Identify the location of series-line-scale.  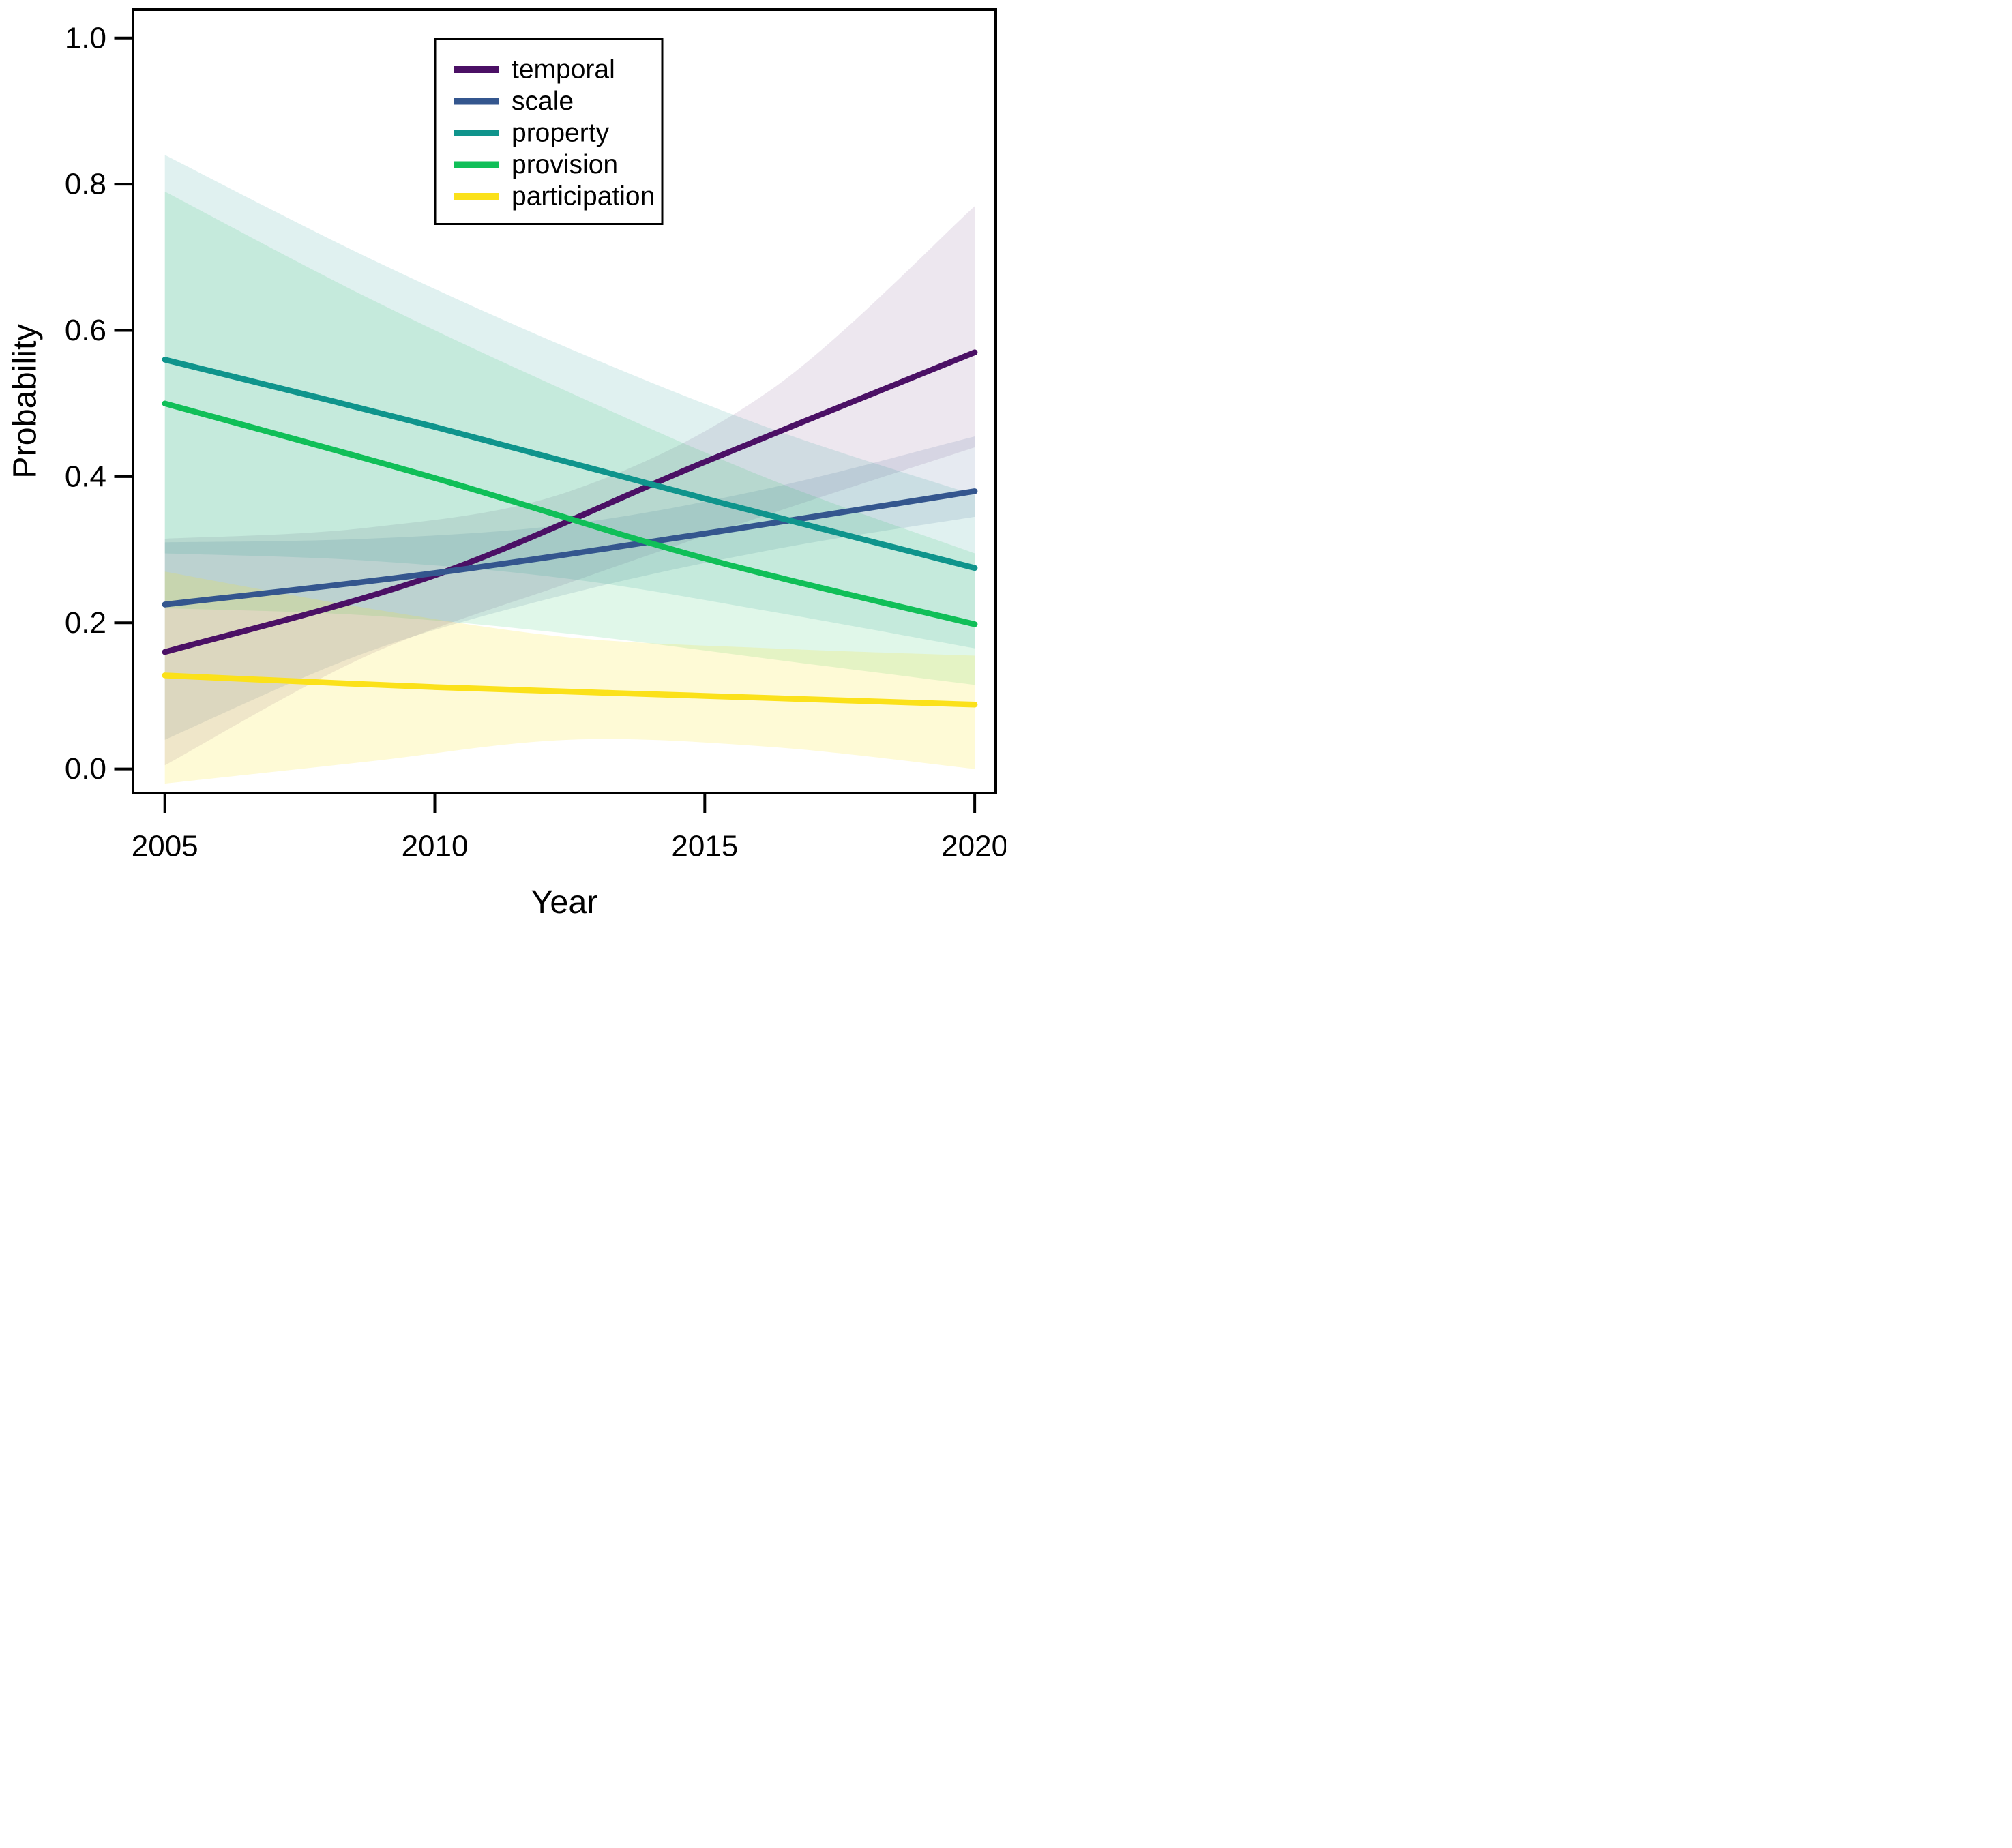
(570, 548).